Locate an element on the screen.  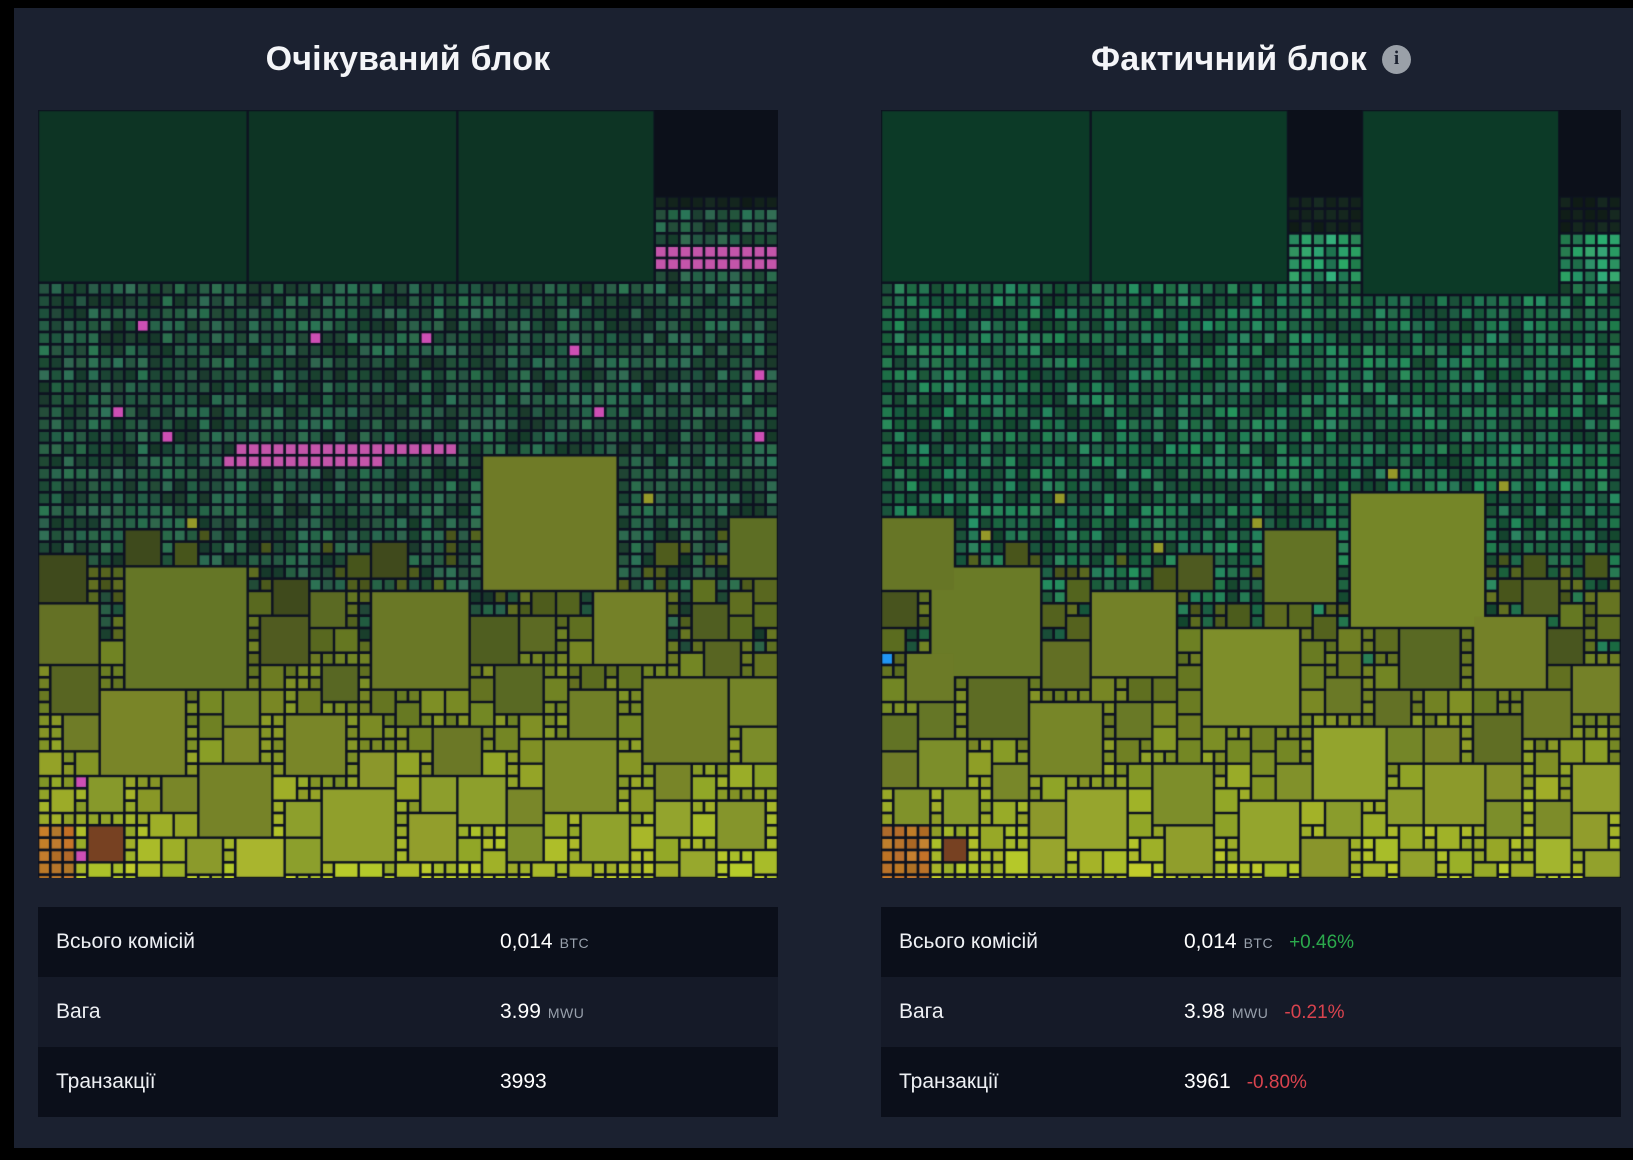
stat-row-transactions: Транзакції 3961 -0.80% is located at coordinates (1251, 1082).